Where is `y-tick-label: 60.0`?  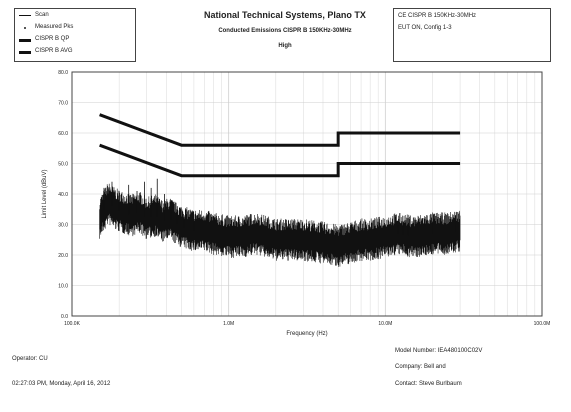
y-tick-label: 60.0 is located at coordinates (63, 134).